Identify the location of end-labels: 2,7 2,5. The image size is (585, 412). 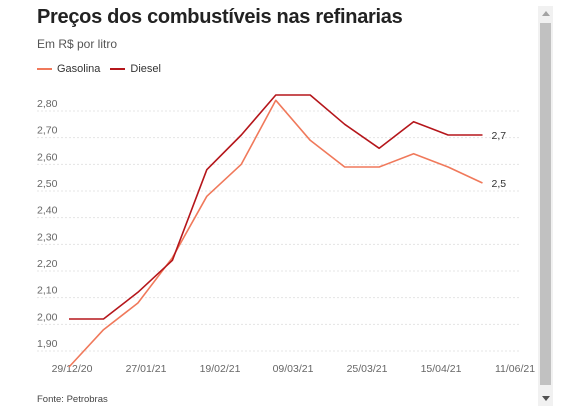
(499, 160).